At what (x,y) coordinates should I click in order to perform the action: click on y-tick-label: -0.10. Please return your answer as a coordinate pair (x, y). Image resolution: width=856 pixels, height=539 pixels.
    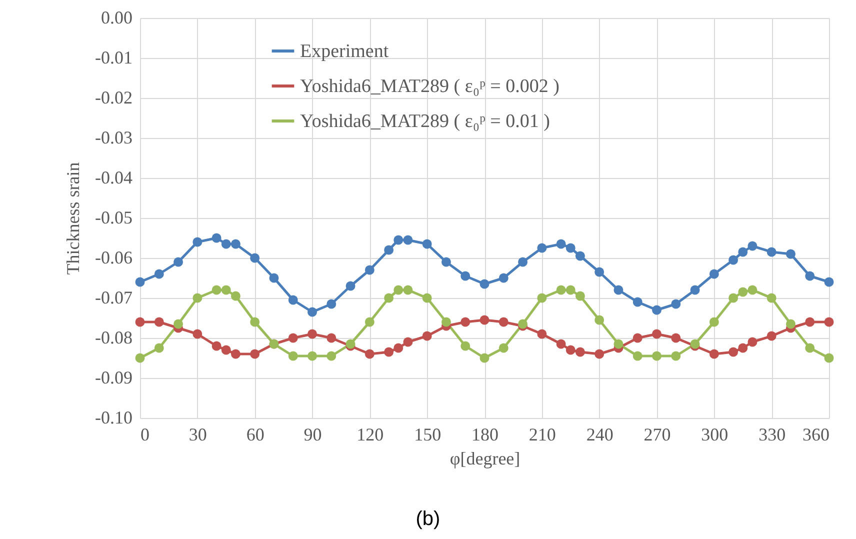
    Looking at the image, I should click on (113, 418).